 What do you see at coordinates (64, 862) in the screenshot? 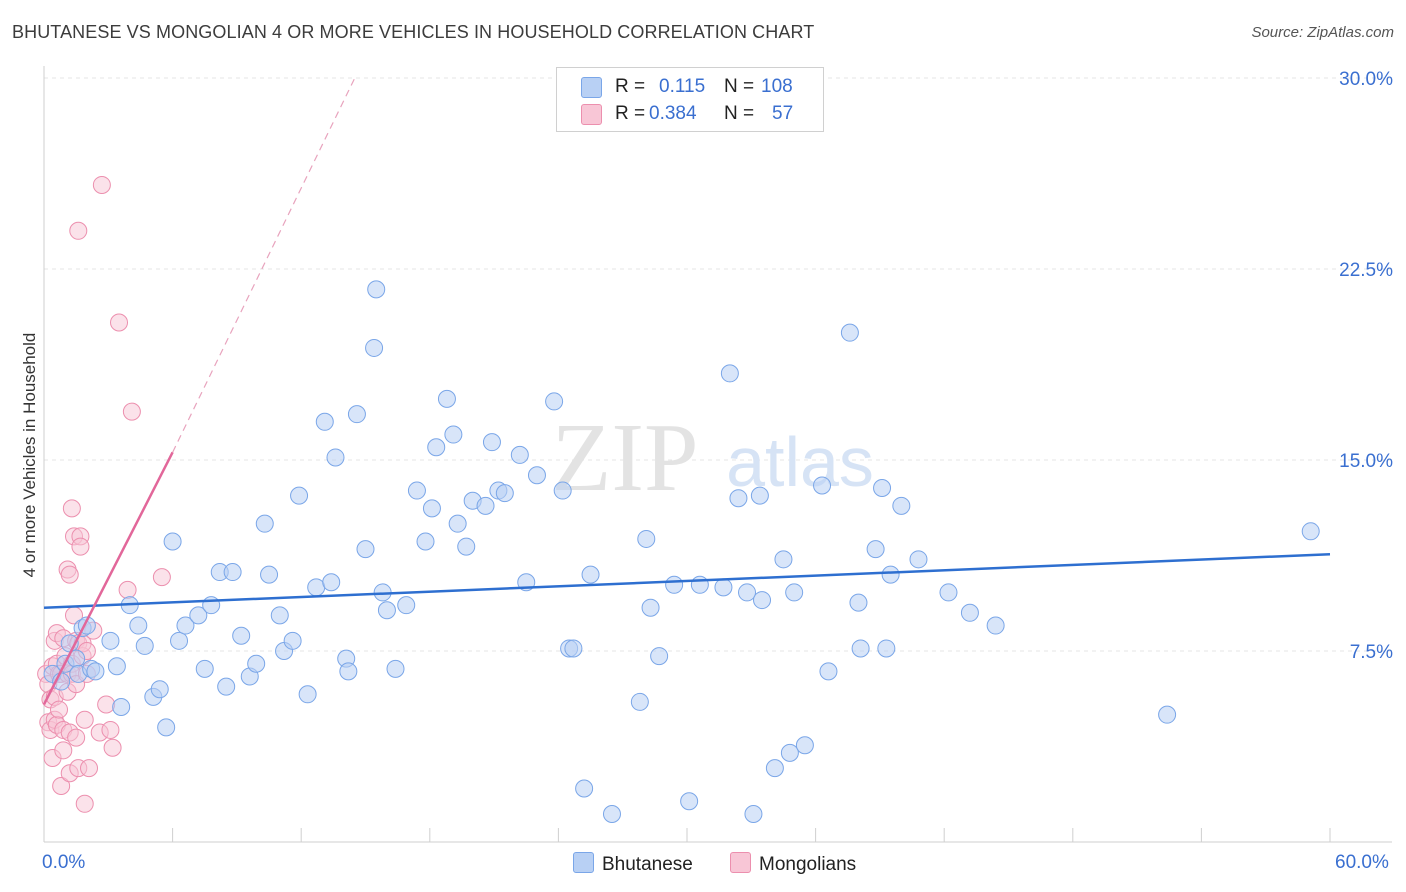
I see `x-tick-label-min: 0.0%` at bounding box center [64, 862].